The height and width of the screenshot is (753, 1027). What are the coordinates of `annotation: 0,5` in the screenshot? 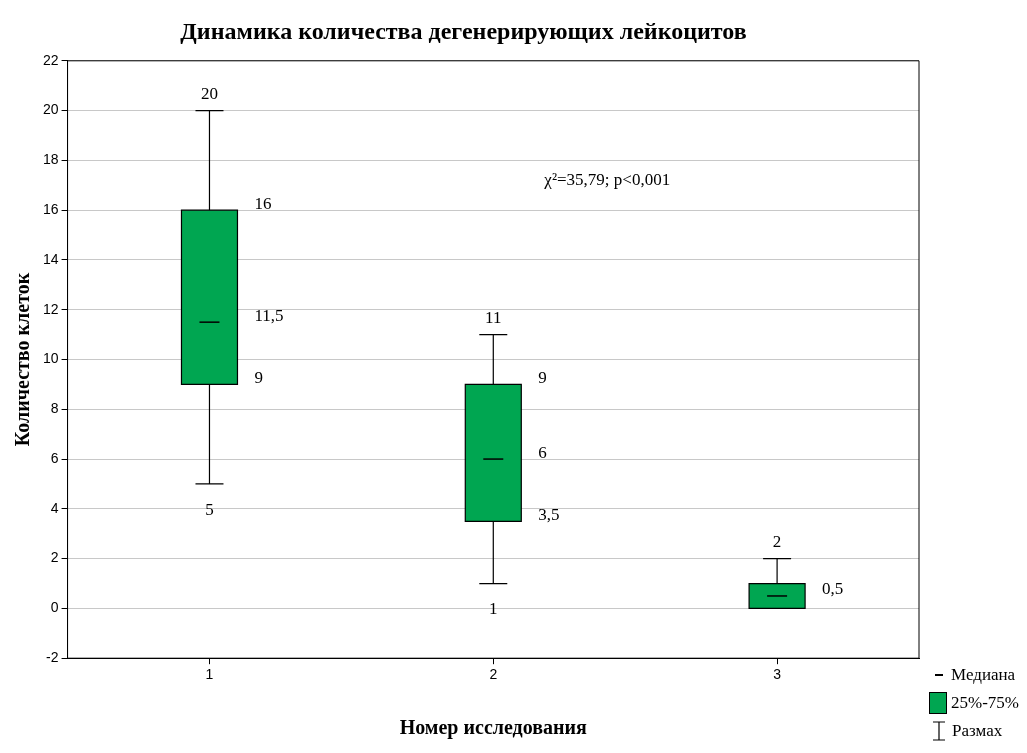 It's located at (833, 589).